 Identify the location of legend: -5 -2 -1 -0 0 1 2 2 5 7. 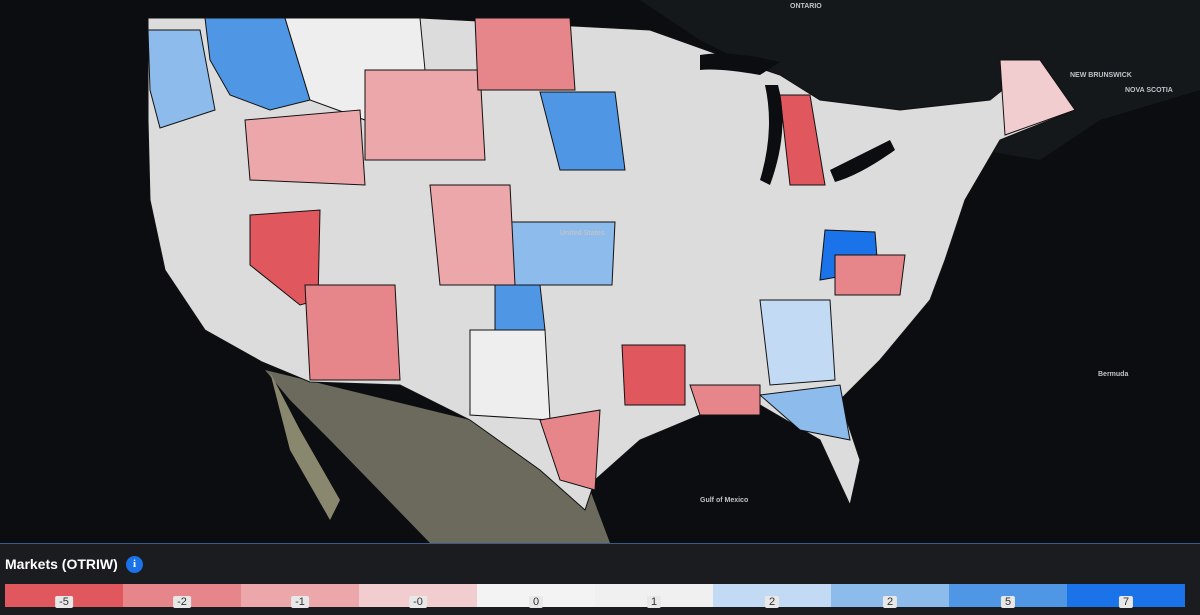
(595, 596).